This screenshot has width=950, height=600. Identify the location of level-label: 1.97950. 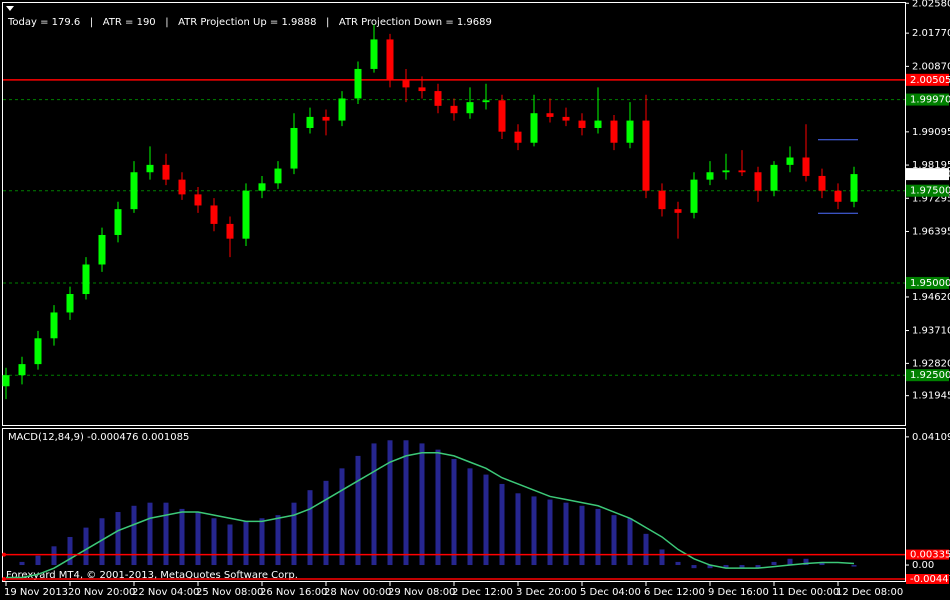
(930, 174).